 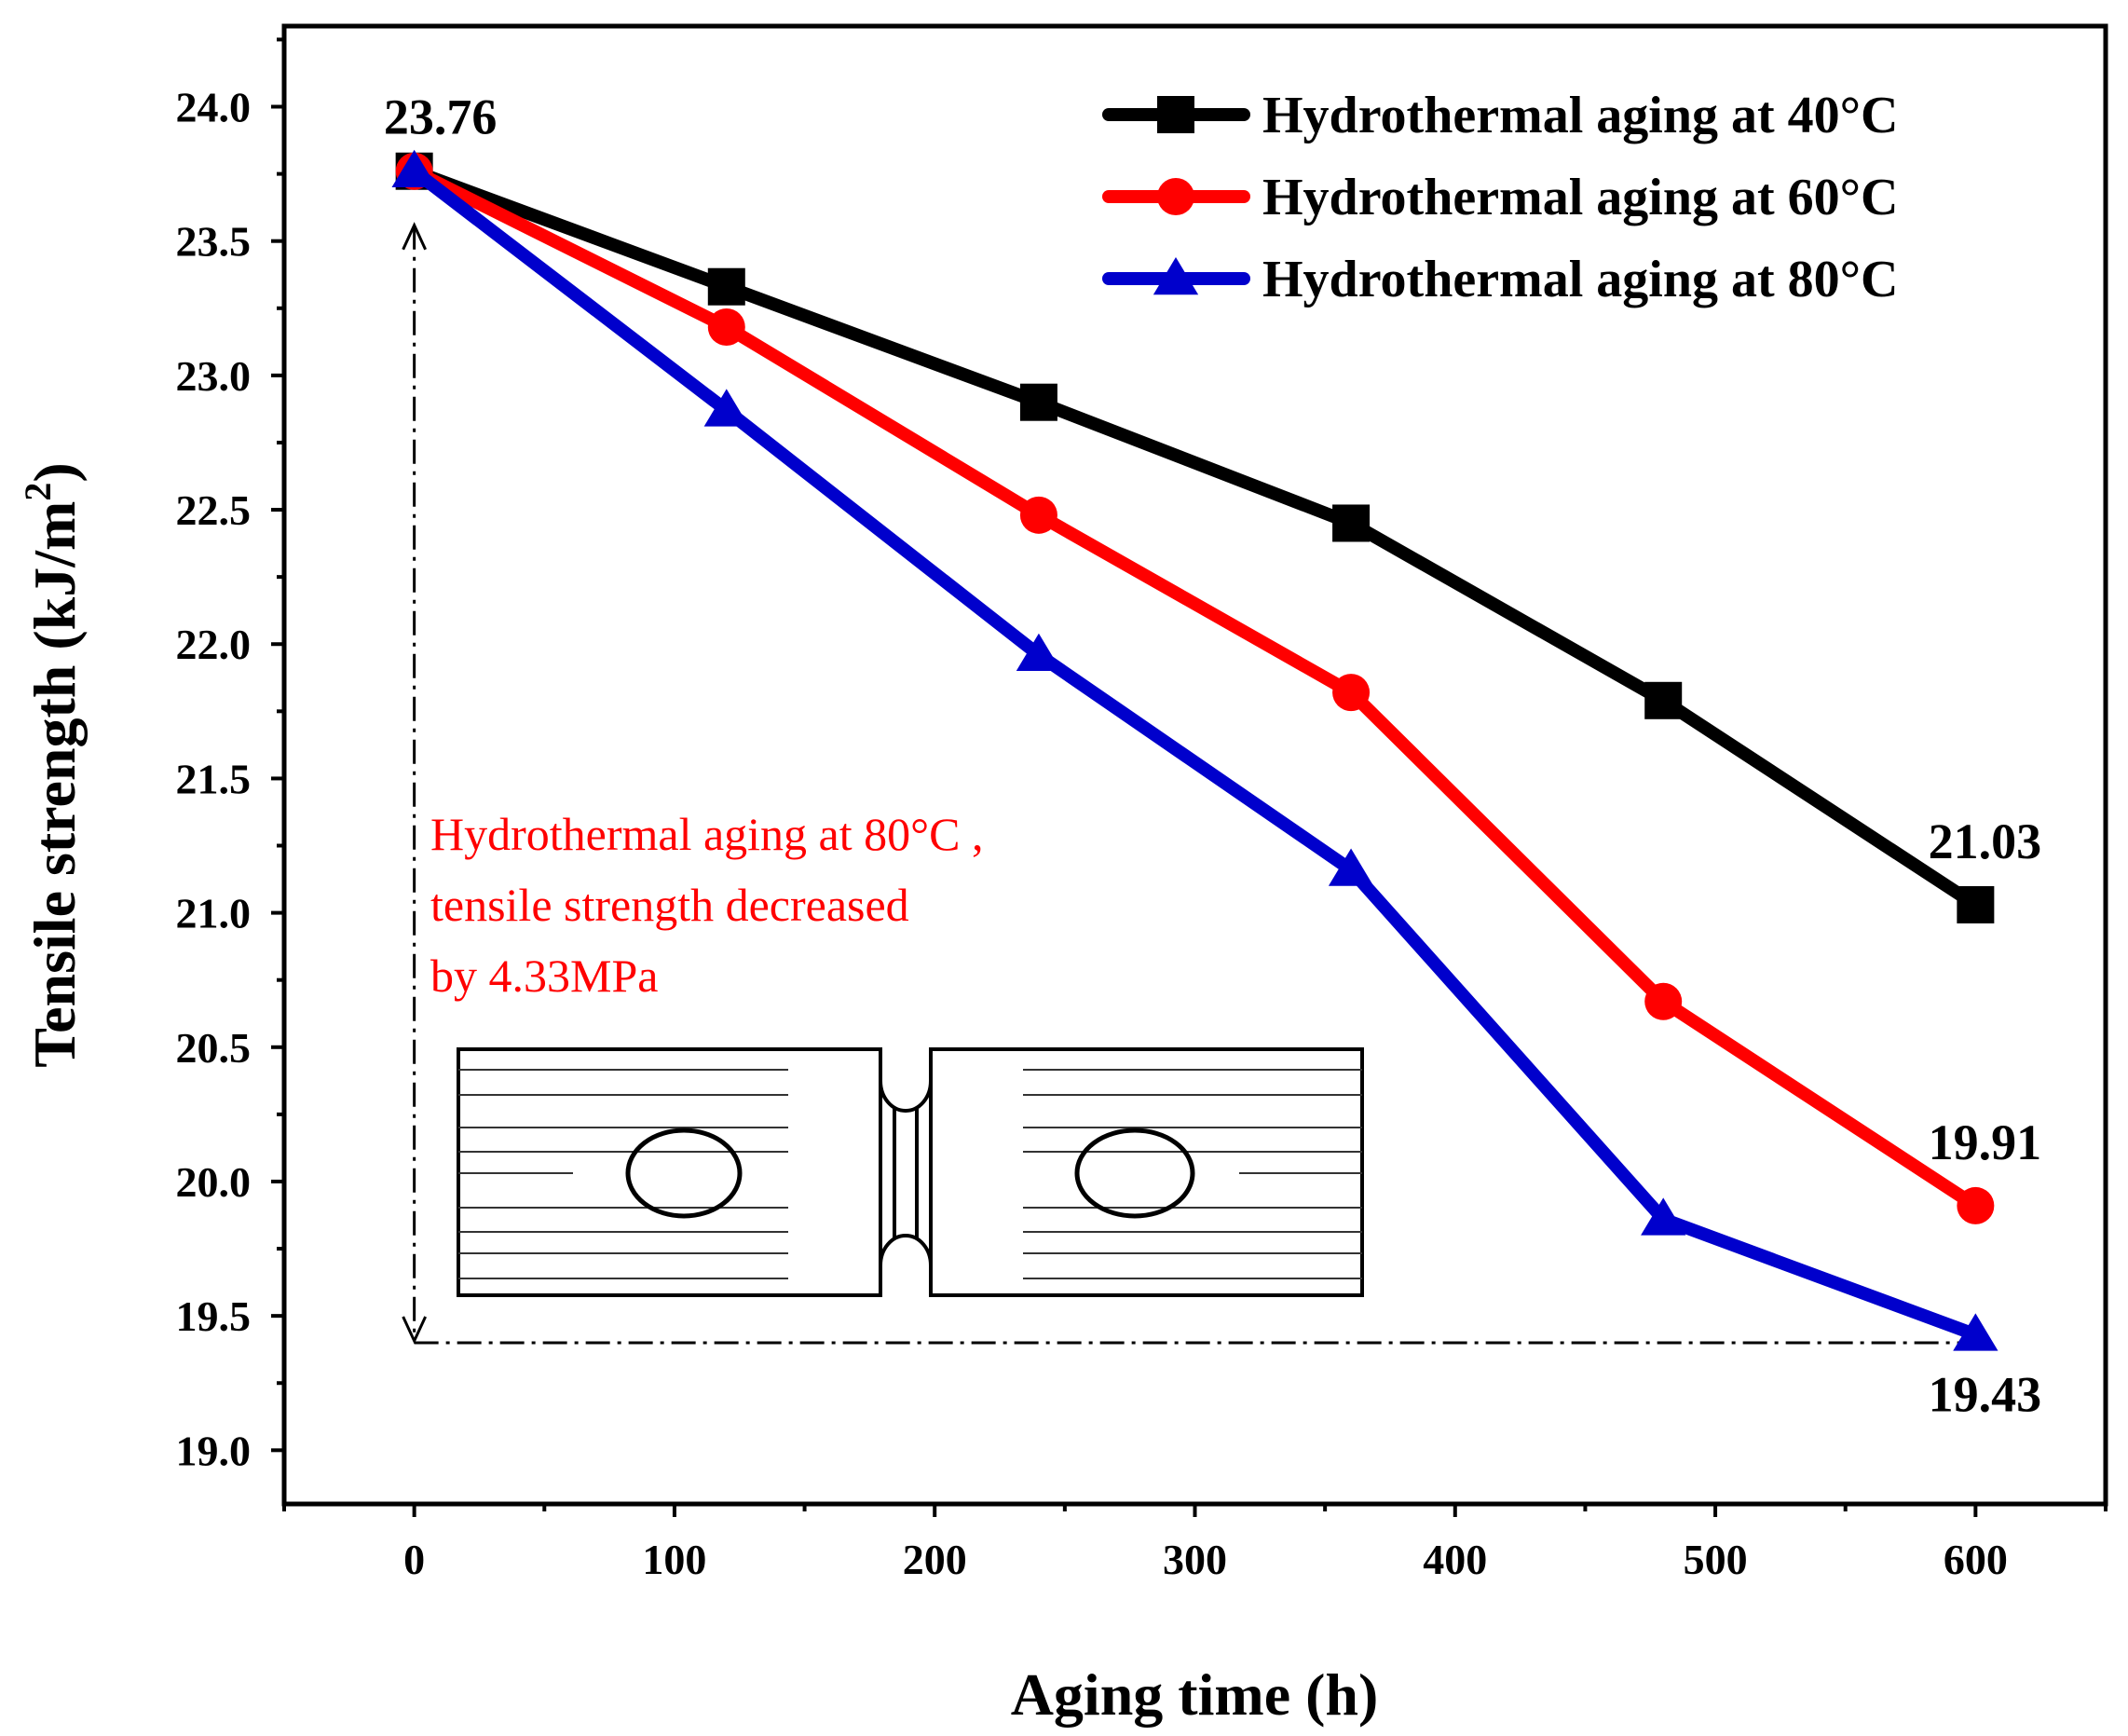 What do you see at coordinates (214, 1048) in the screenshot?
I see `y-tick-label: 20.5` at bounding box center [214, 1048].